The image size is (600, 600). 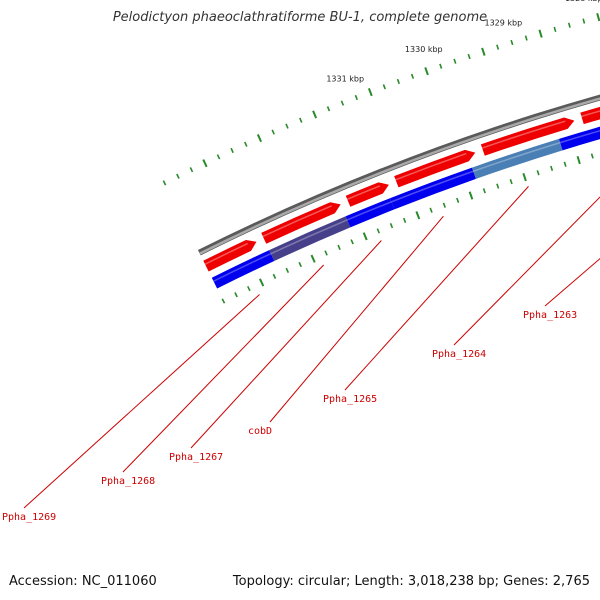 I want to click on svg-text: Ppha_1268, so click(x=128, y=481).